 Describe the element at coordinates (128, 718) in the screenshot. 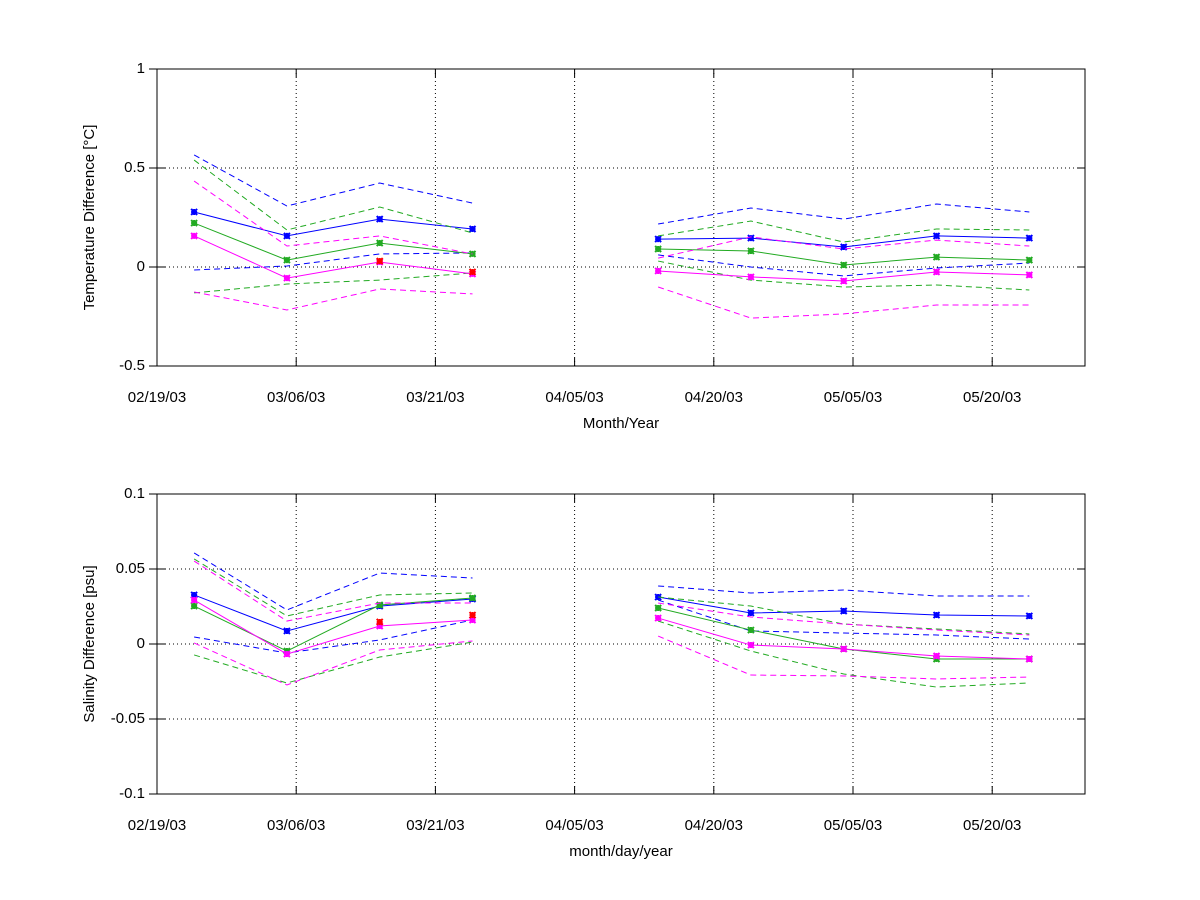

I see `y-tick-label: -0.05` at that location.